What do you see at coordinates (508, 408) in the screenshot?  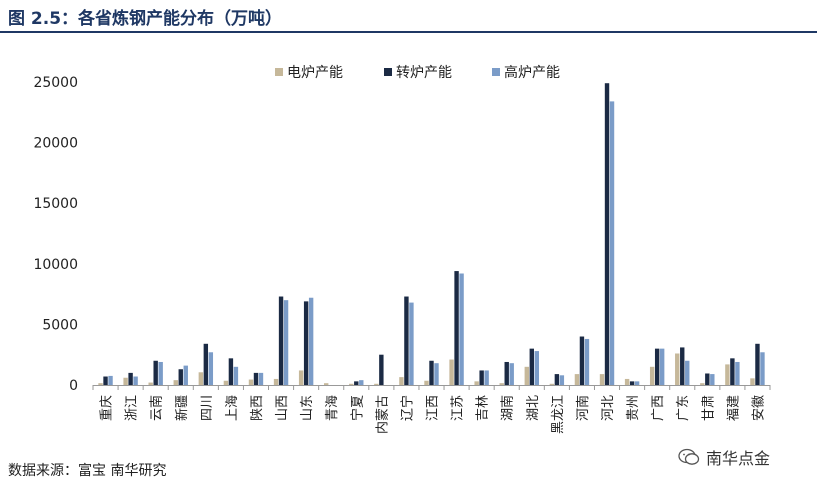 I see `x-tick-label: 湖南` at bounding box center [508, 408].